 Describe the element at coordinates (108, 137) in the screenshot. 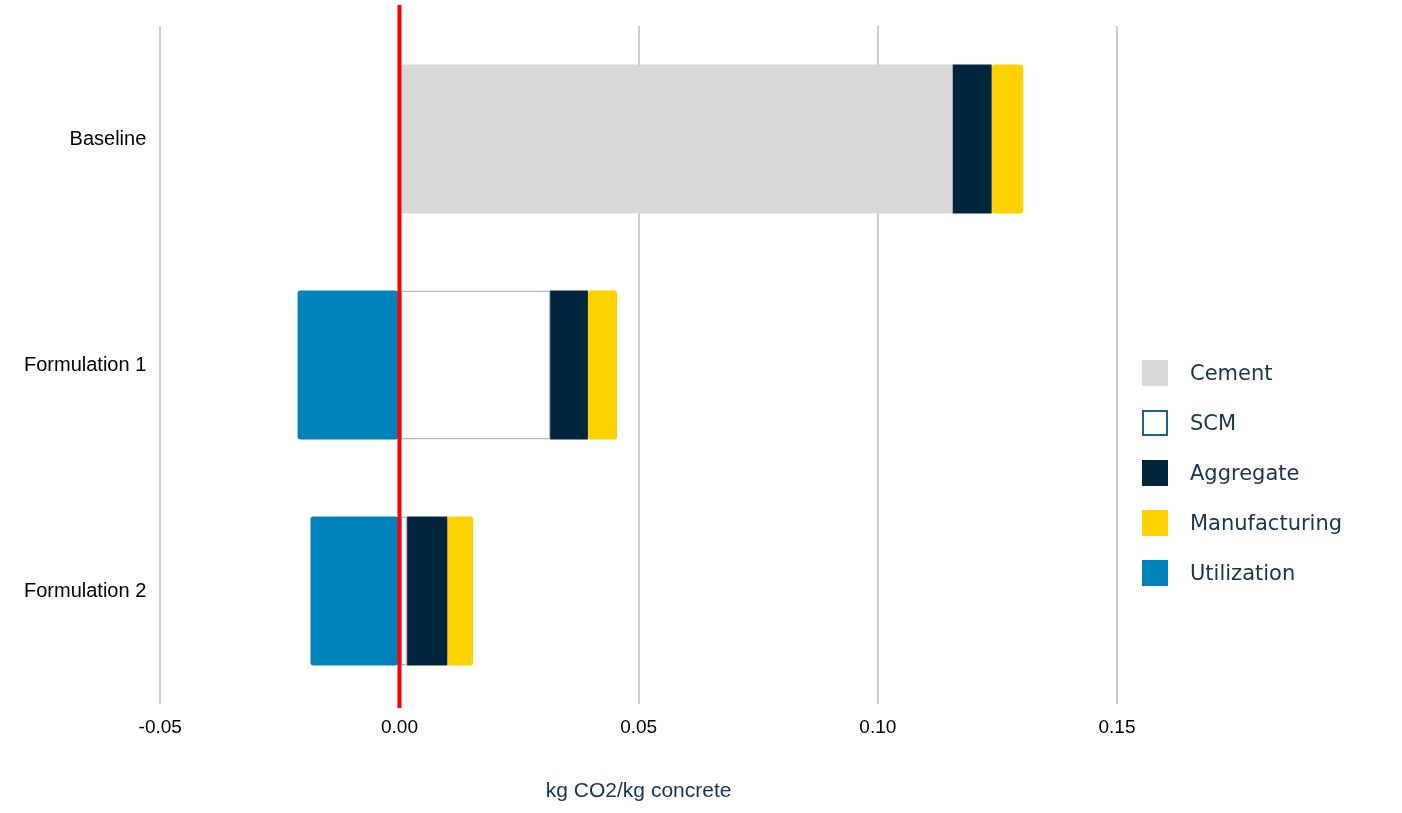

I see `y-tick-label: Baseline` at that location.